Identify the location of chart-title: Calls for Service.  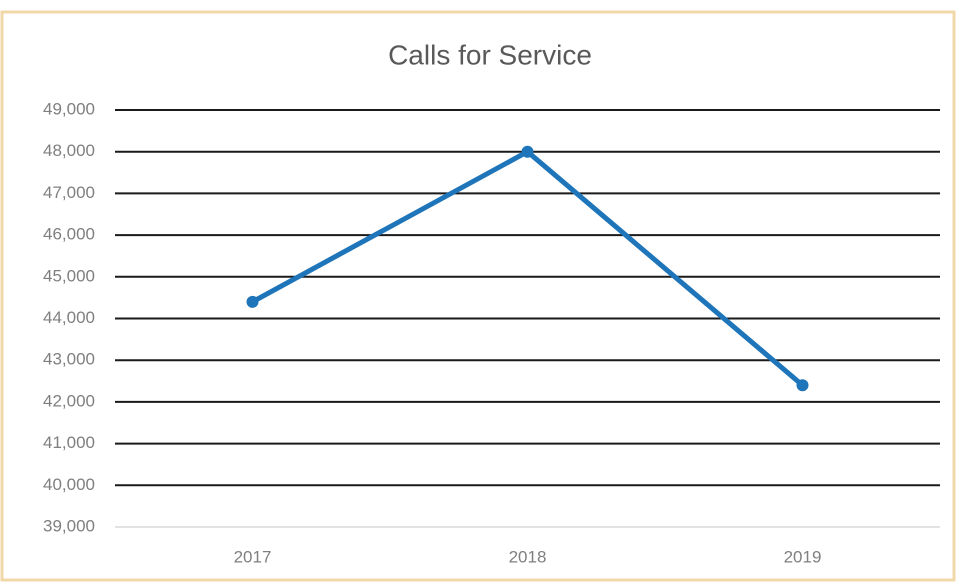
(490, 54).